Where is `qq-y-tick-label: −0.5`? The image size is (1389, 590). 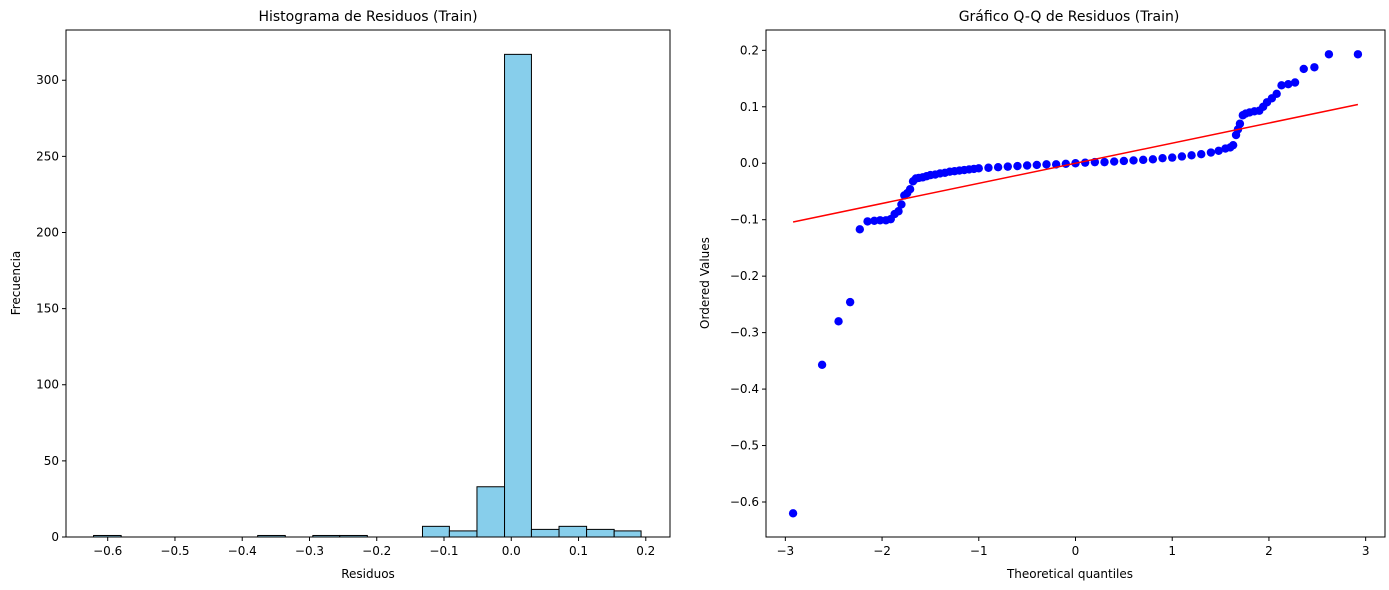
qq-y-tick-label: −0.5 is located at coordinates (744, 446).